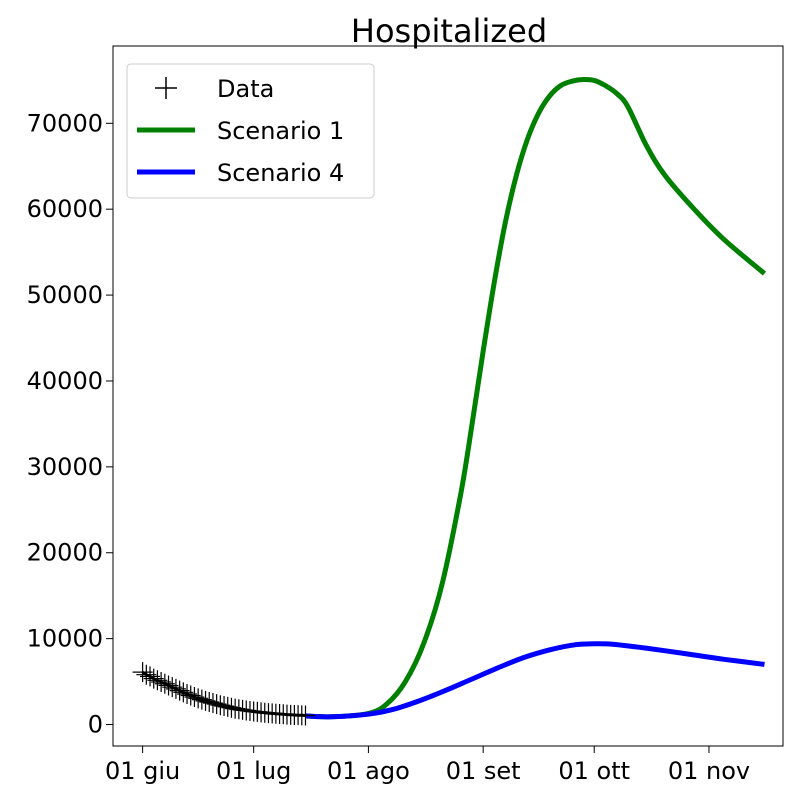 Image resolution: width=800 pixels, height=800 pixels. What do you see at coordinates (594, 771) in the screenshot?
I see `x-tick-label: 01 ott` at bounding box center [594, 771].